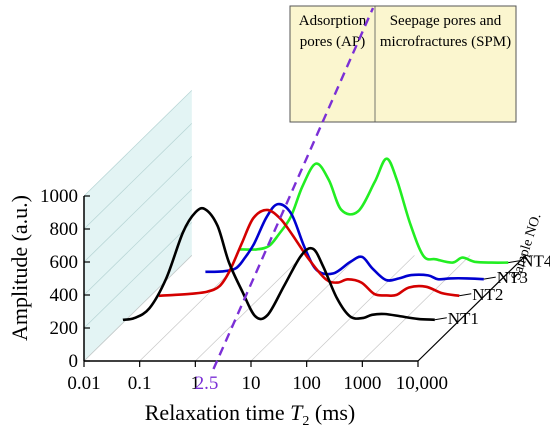 The width and height of the screenshot is (550, 430). Describe the element at coordinates (362, 383) in the screenshot. I see `x-tick-label: 1000` at that location.